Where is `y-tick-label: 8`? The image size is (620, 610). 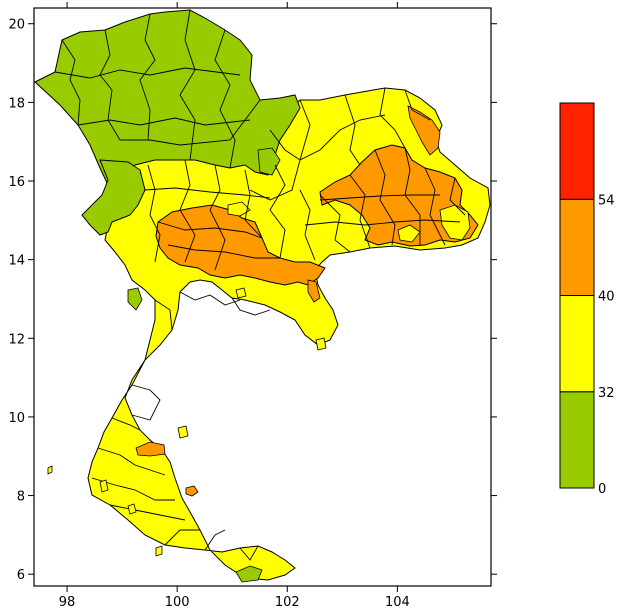
y-tick-label: 8 is located at coordinates (21, 497).